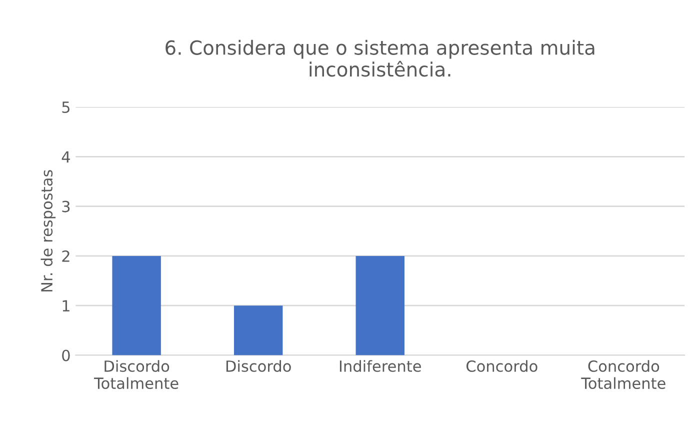 This screenshot has width=688, height=428. What do you see at coordinates (623, 375) in the screenshot?
I see `x-tick-label: Concordo Totalmente` at bounding box center [623, 375].